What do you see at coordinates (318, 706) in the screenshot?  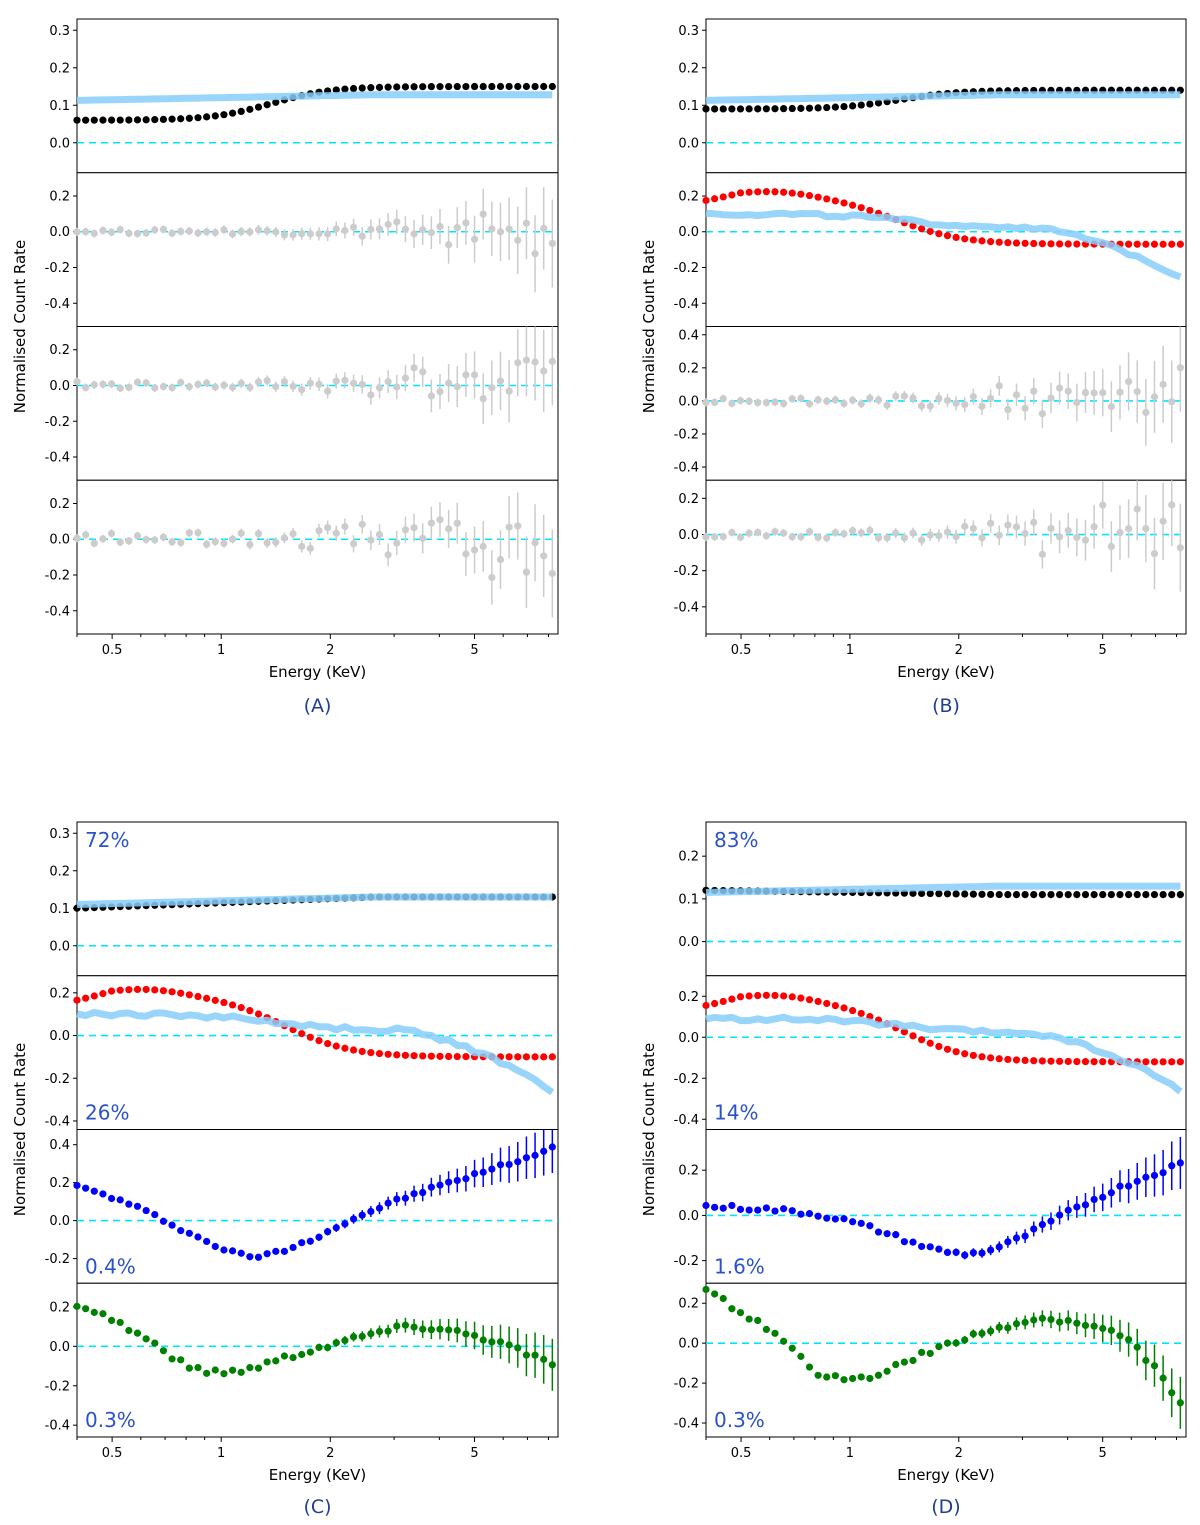 I see `panel-caption: (A)` at bounding box center [318, 706].